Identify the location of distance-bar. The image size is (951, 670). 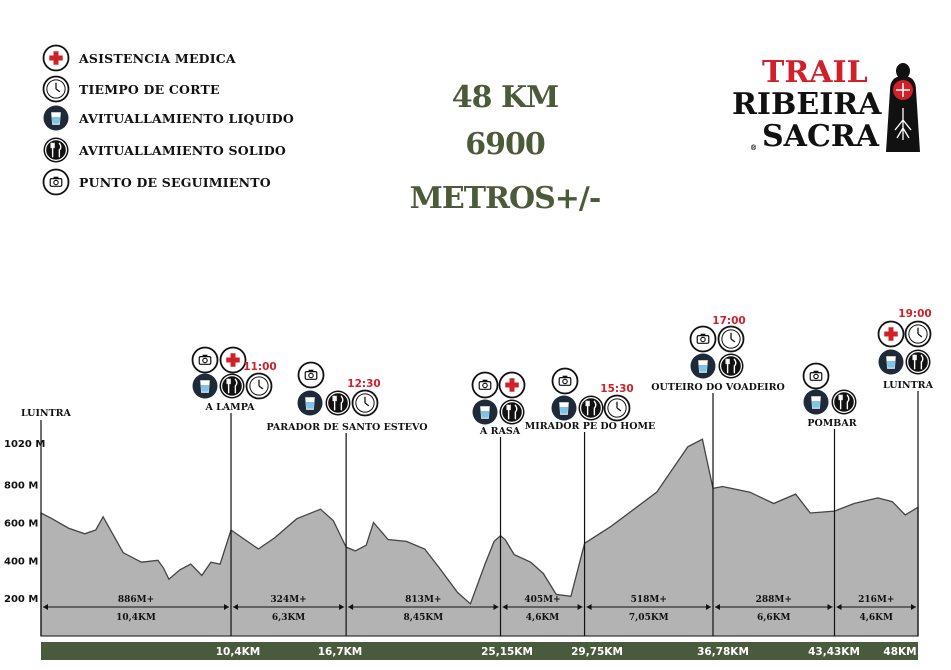
(479, 651).